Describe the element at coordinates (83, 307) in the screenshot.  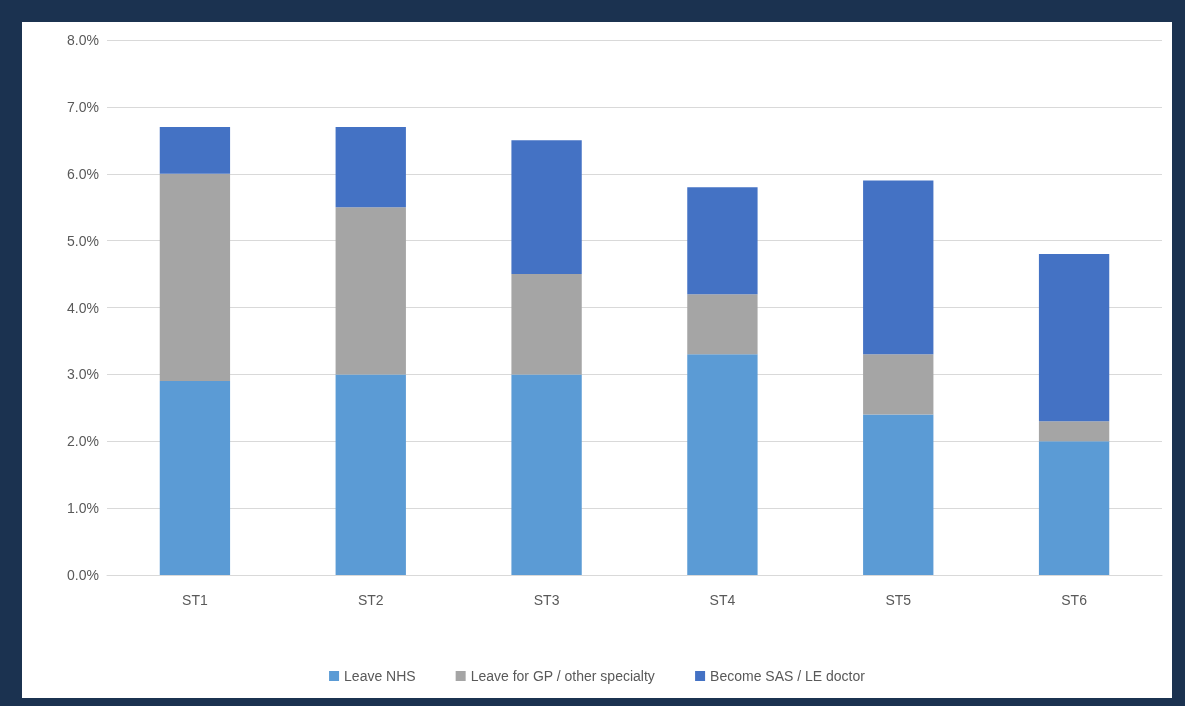
I see `y-tick-label: 4.0%` at that location.